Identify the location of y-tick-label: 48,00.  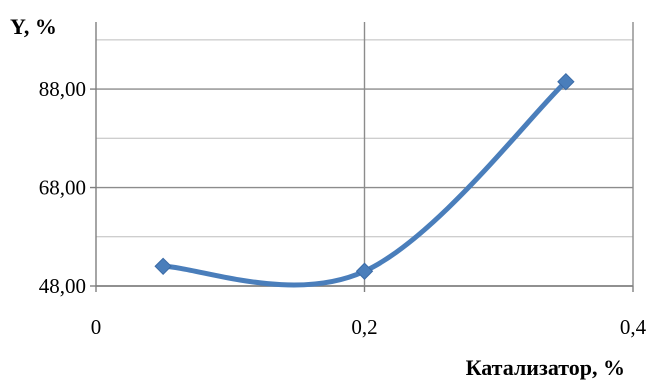
(62, 286).